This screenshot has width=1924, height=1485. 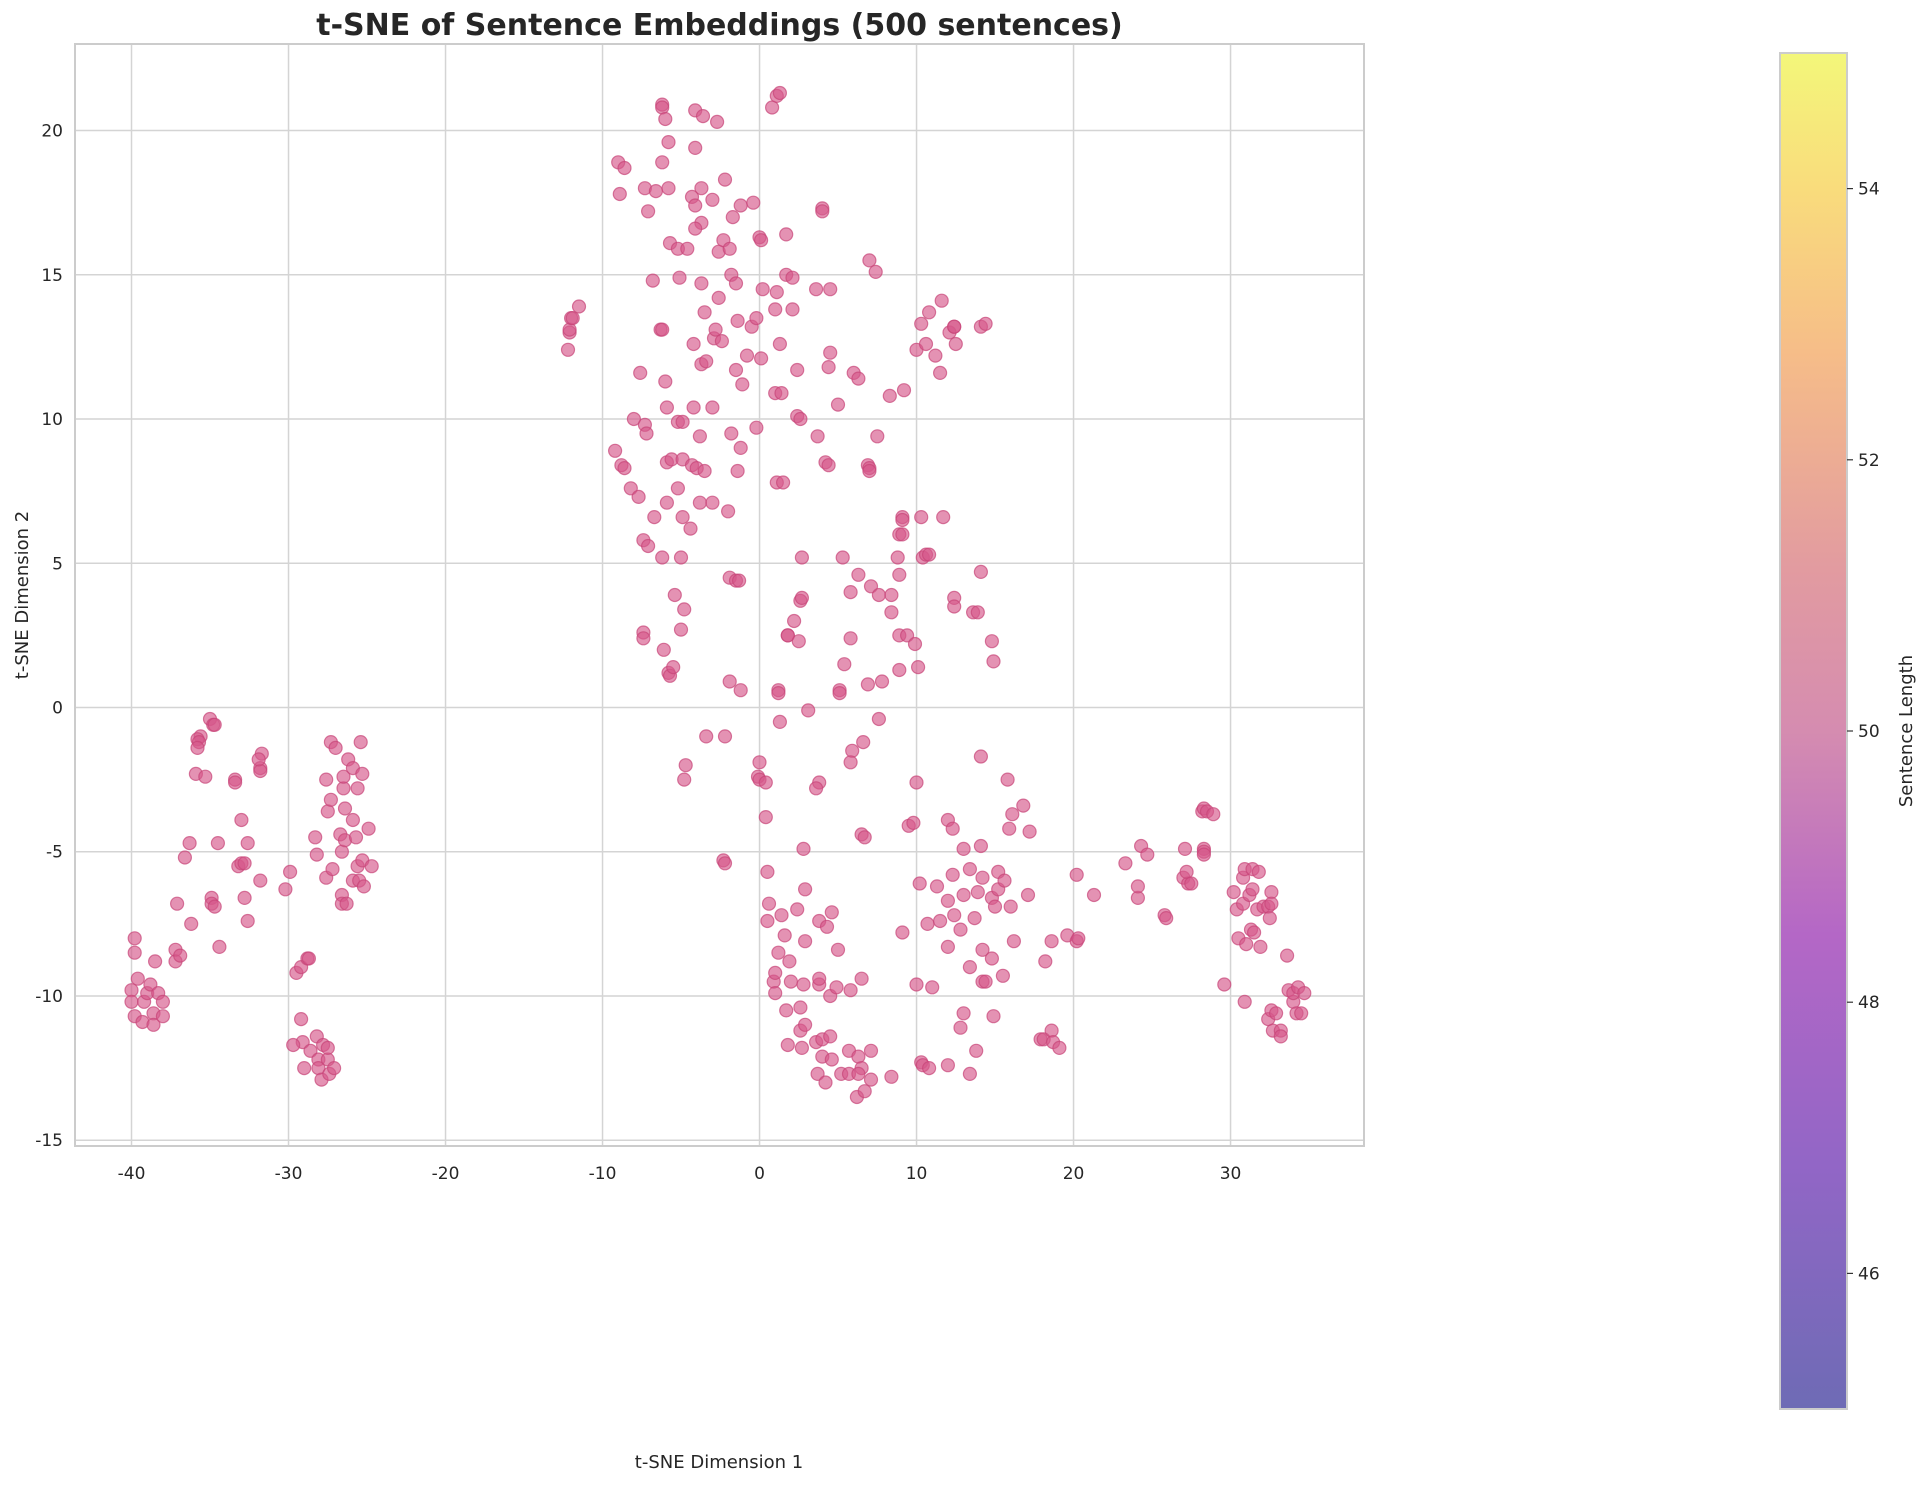 I want to click on colorbar-tick-label: 52, so click(x=1869, y=461).